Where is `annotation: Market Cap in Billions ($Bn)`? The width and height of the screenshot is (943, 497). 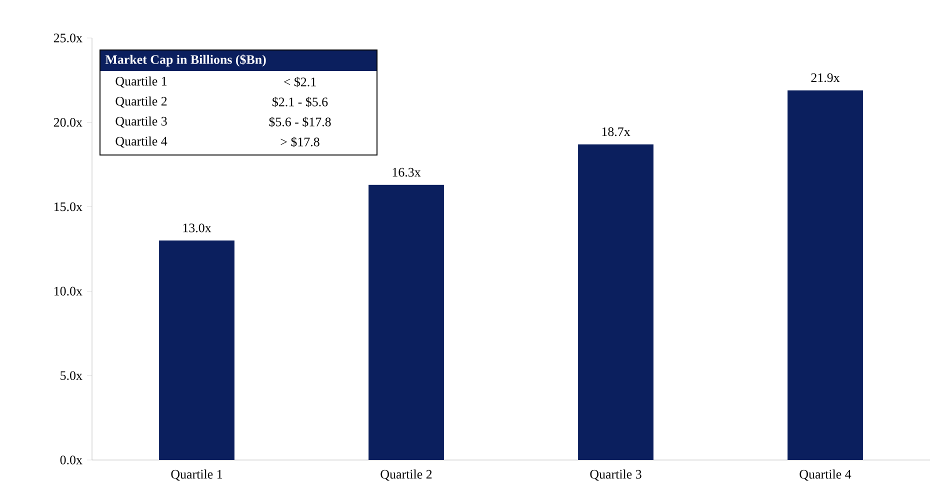 annotation: Market Cap in Billions ($Bn) is located at coordinates (185, 60).